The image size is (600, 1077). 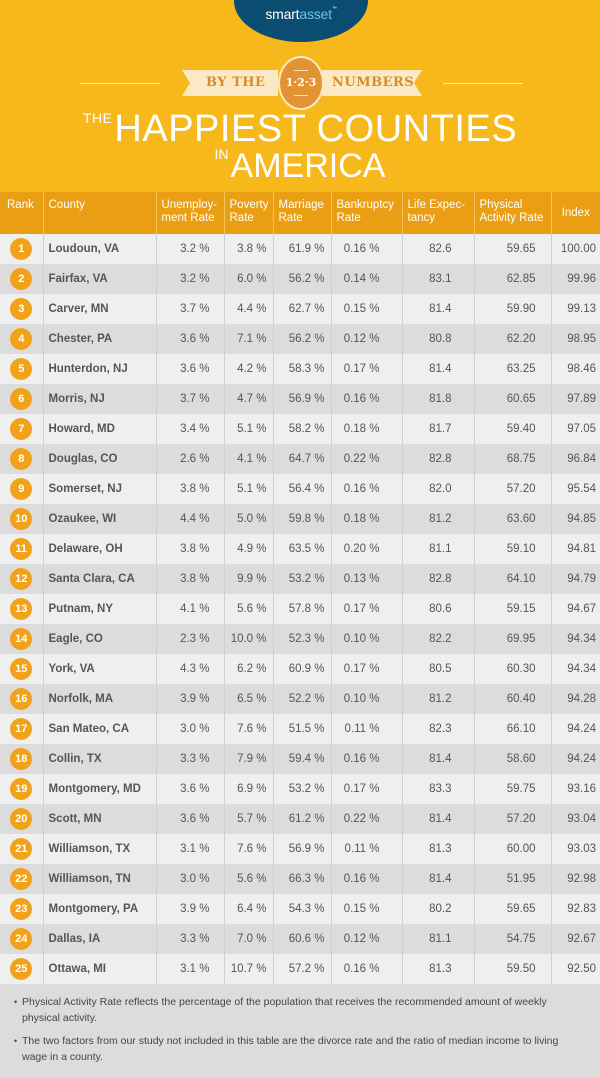 What do you see at coordinates (437, 339) in the screenshot?
I see `life-expectancy-cell: 80.8` at bounding box center [437, 339].